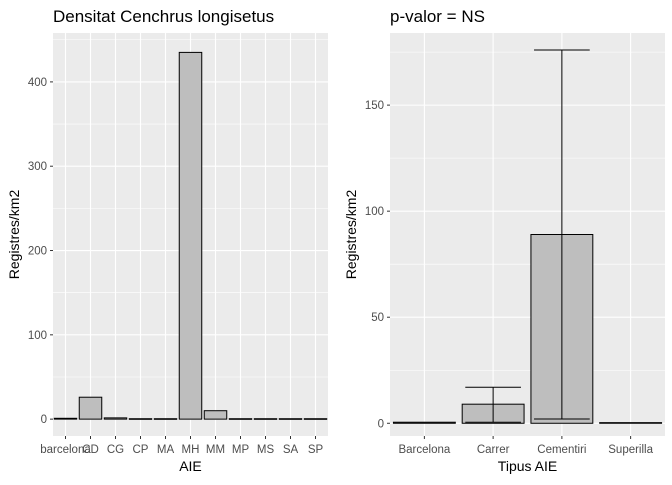 Image resolution: width=672 pixels, height=485 pixels. What do you see at coordinates (65, 450) in the screenshot?
I see `x-tick-label: barcelona` at bounding box center [65, 450].